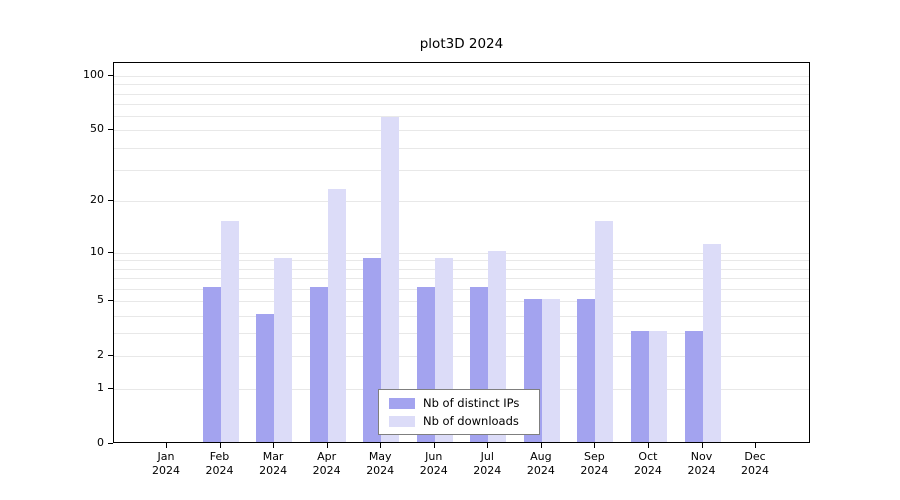 This screenshot has height=500, width=900. What do you see at coordinates (229, 331) in the screenshot?
I see `bar-downloads-feb` at bounding box center [229, 331].